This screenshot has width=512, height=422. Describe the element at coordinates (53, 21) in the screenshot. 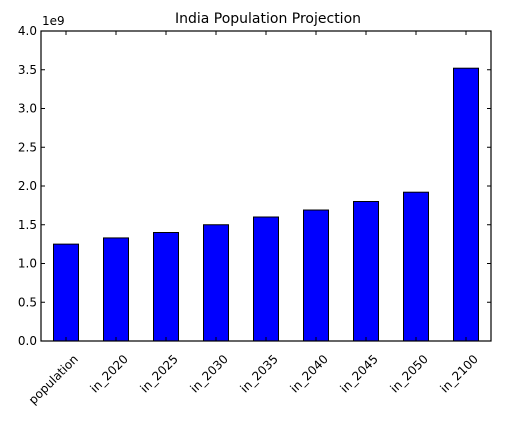

I see `y-axis-scale-label: 1e9` at that location.